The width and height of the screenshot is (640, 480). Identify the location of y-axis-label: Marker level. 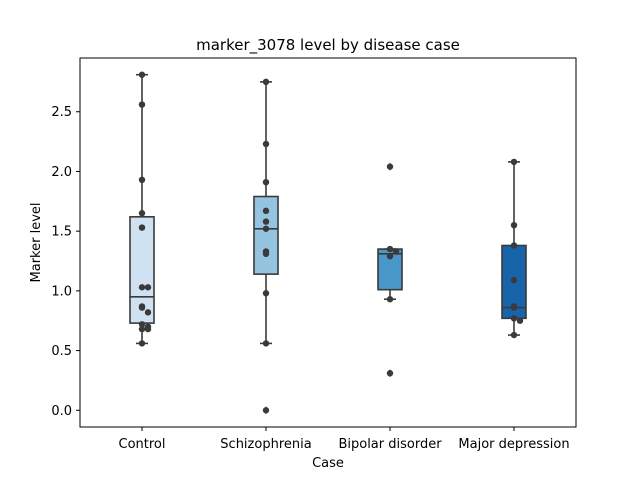
(36, 243).